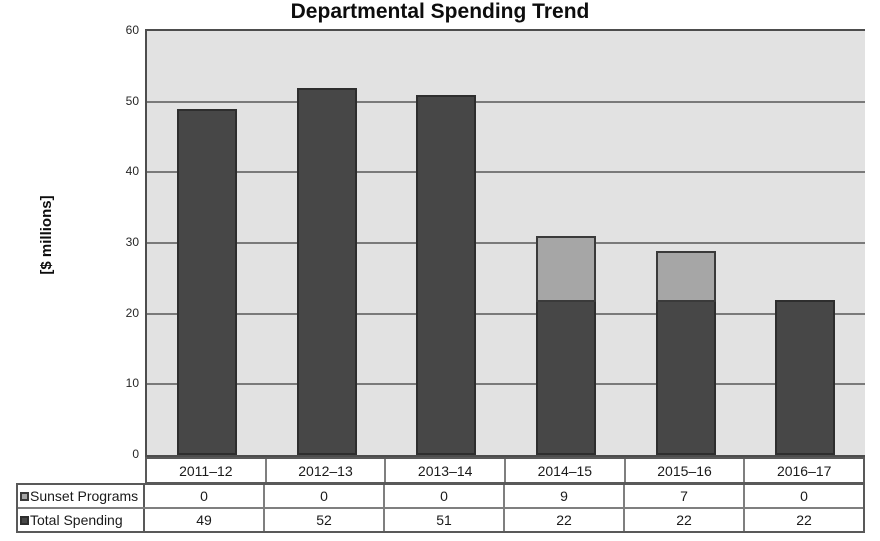 The width and height of the screenshot is (880, 541). Describe the element at coordinates (205, 520) in the screenshot. I see `value-cell-total-spending-2011-12: 49` at that location.